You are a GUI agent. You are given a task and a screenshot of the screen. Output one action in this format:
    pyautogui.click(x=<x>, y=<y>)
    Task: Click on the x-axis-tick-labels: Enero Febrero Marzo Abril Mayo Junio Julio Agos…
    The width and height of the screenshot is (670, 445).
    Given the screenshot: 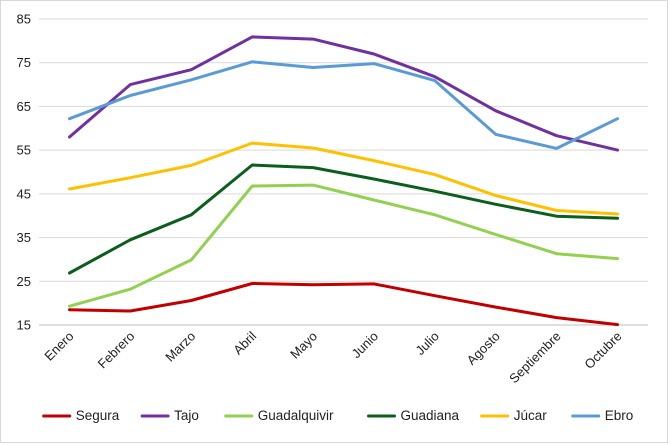 What is the action you would take?
    pyautogui.click(x=332, y=357)
    